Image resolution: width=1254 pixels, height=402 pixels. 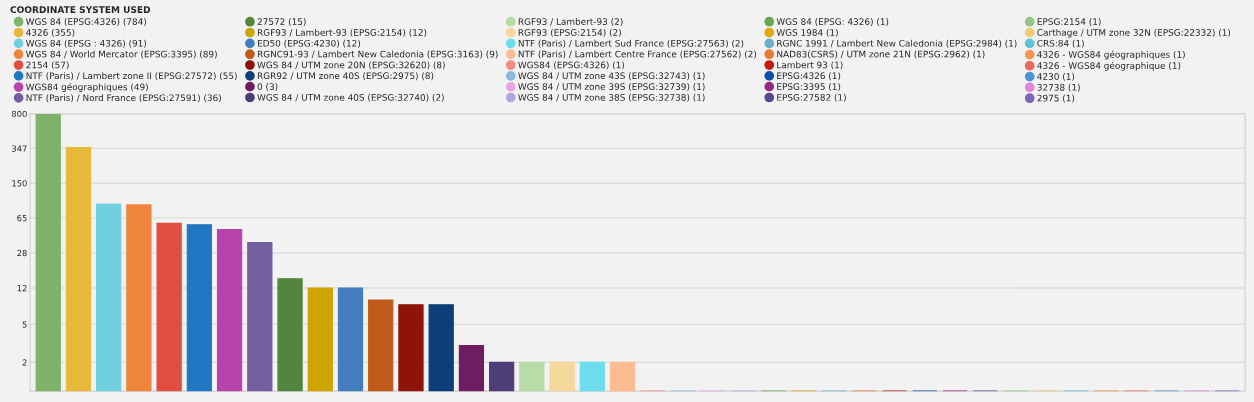 I want to click on legend-label: EPSG:27582 (1), so click(x=811, y=97).